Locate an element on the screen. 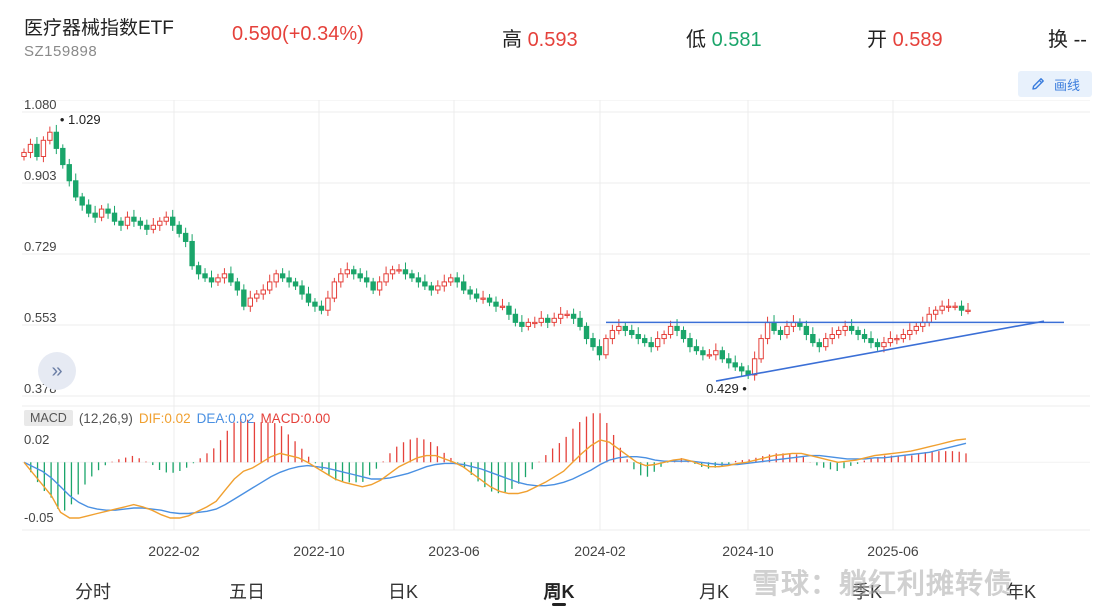  pencil-icon is located at coordinates (1038, 84).